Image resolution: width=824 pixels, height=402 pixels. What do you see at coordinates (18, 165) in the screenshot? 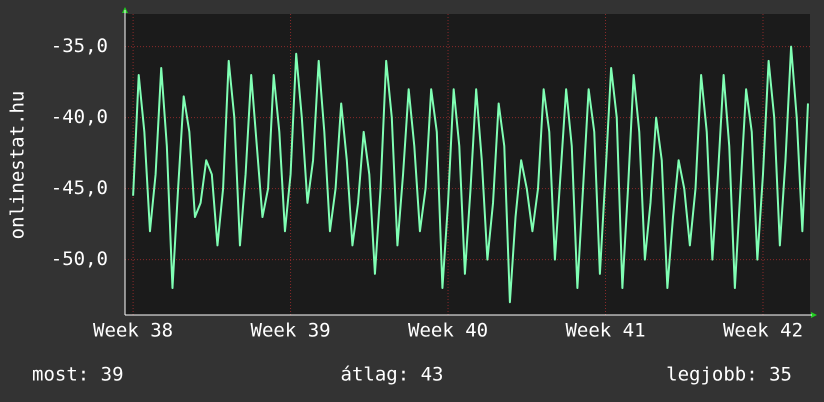
I see `y-axis-label: onlinestat.hu` at bounding box center [18, 165].